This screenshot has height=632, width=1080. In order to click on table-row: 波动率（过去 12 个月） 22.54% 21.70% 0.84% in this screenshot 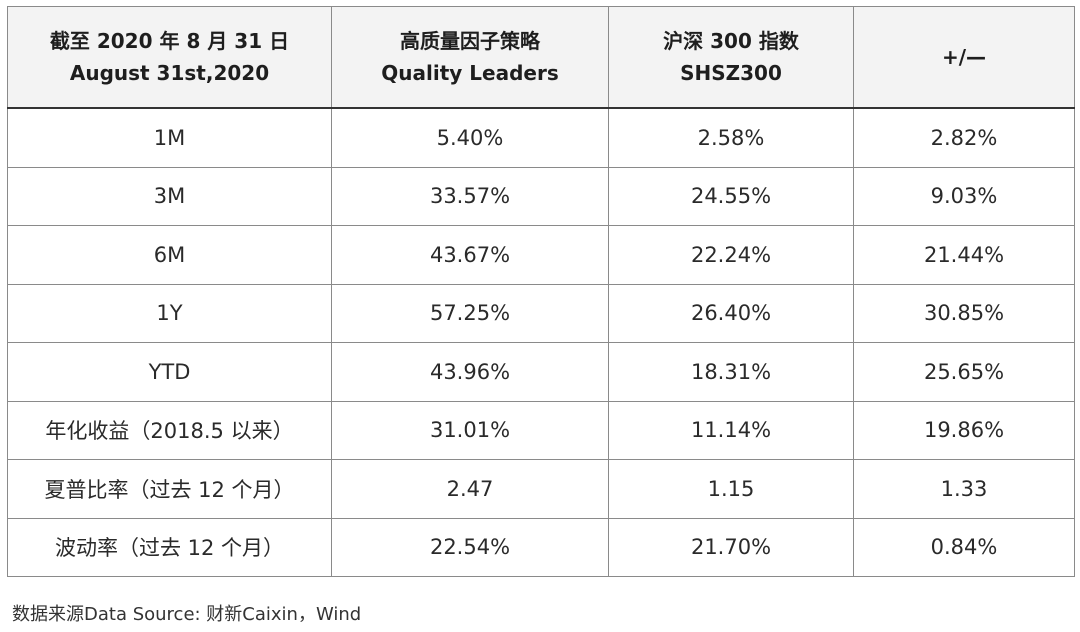, I will do `click(541, 547)`.